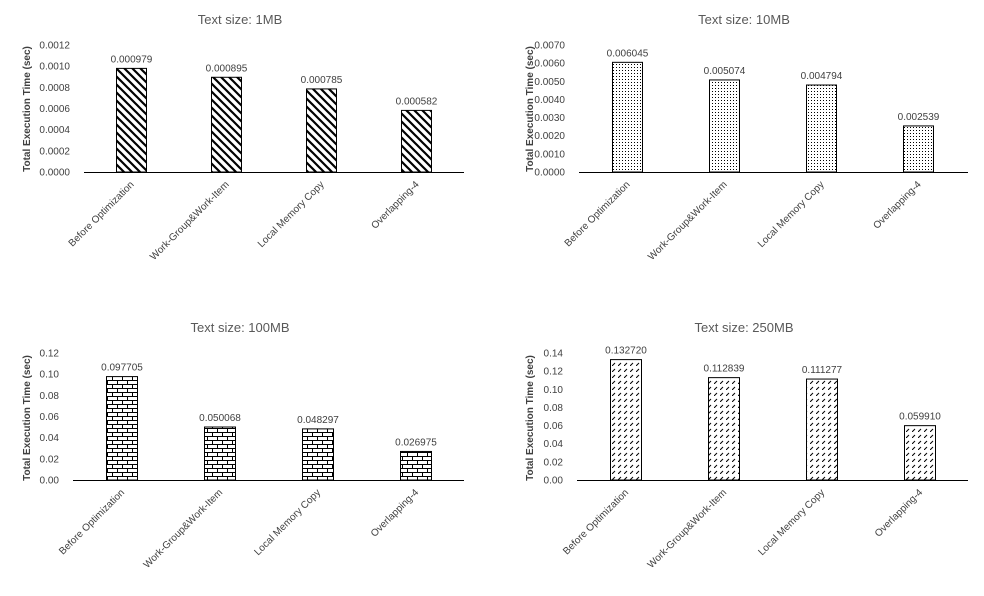 The image size is (984, 596). Describe the element at coordinates (549, 100) in the screenshot. I see `y-tick-label: 0.0040` at that location.